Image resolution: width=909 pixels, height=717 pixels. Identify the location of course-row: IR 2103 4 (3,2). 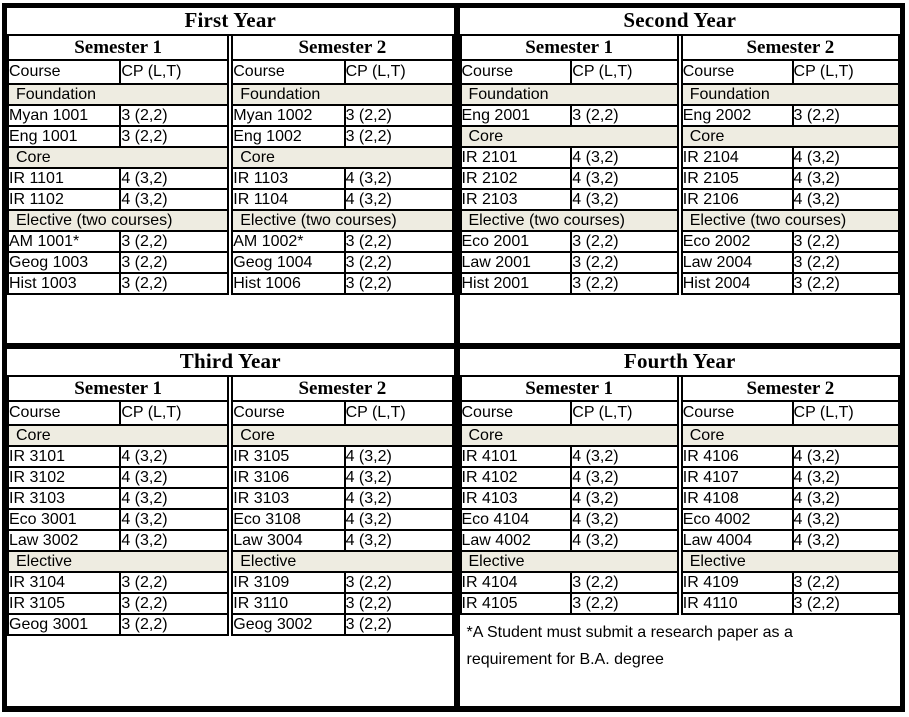
(569, 199).